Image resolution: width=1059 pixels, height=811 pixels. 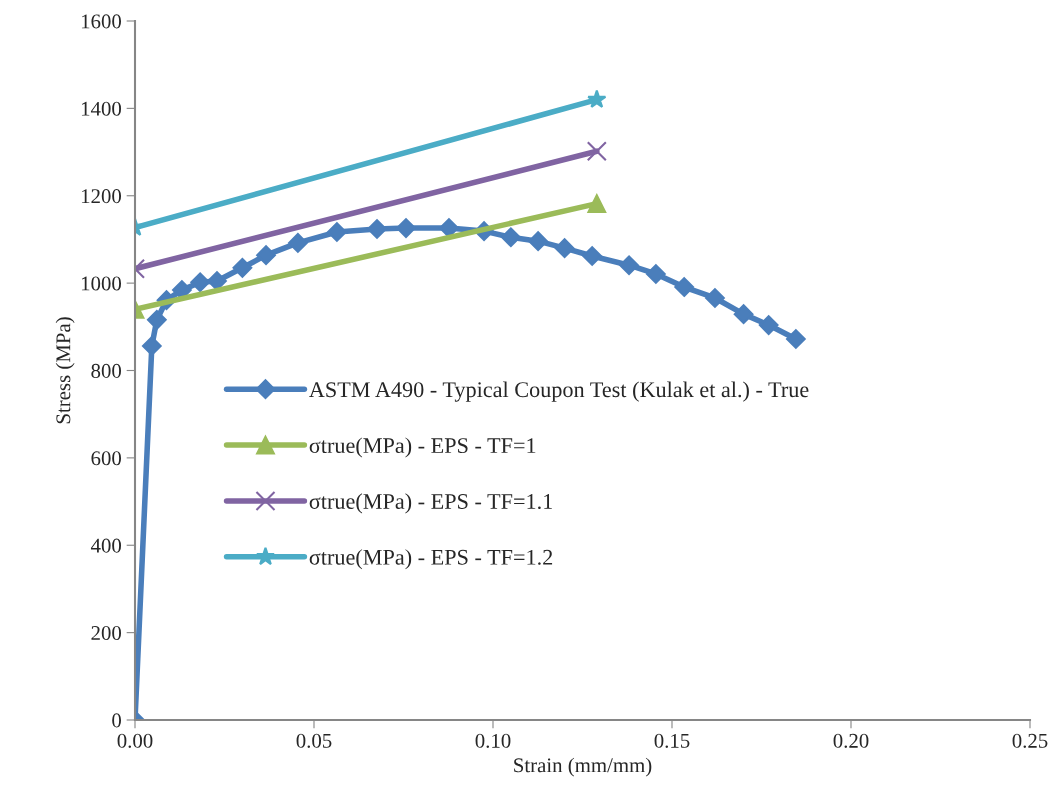 I want to click on y-tick-label: 0, so click(x=117, y=720).